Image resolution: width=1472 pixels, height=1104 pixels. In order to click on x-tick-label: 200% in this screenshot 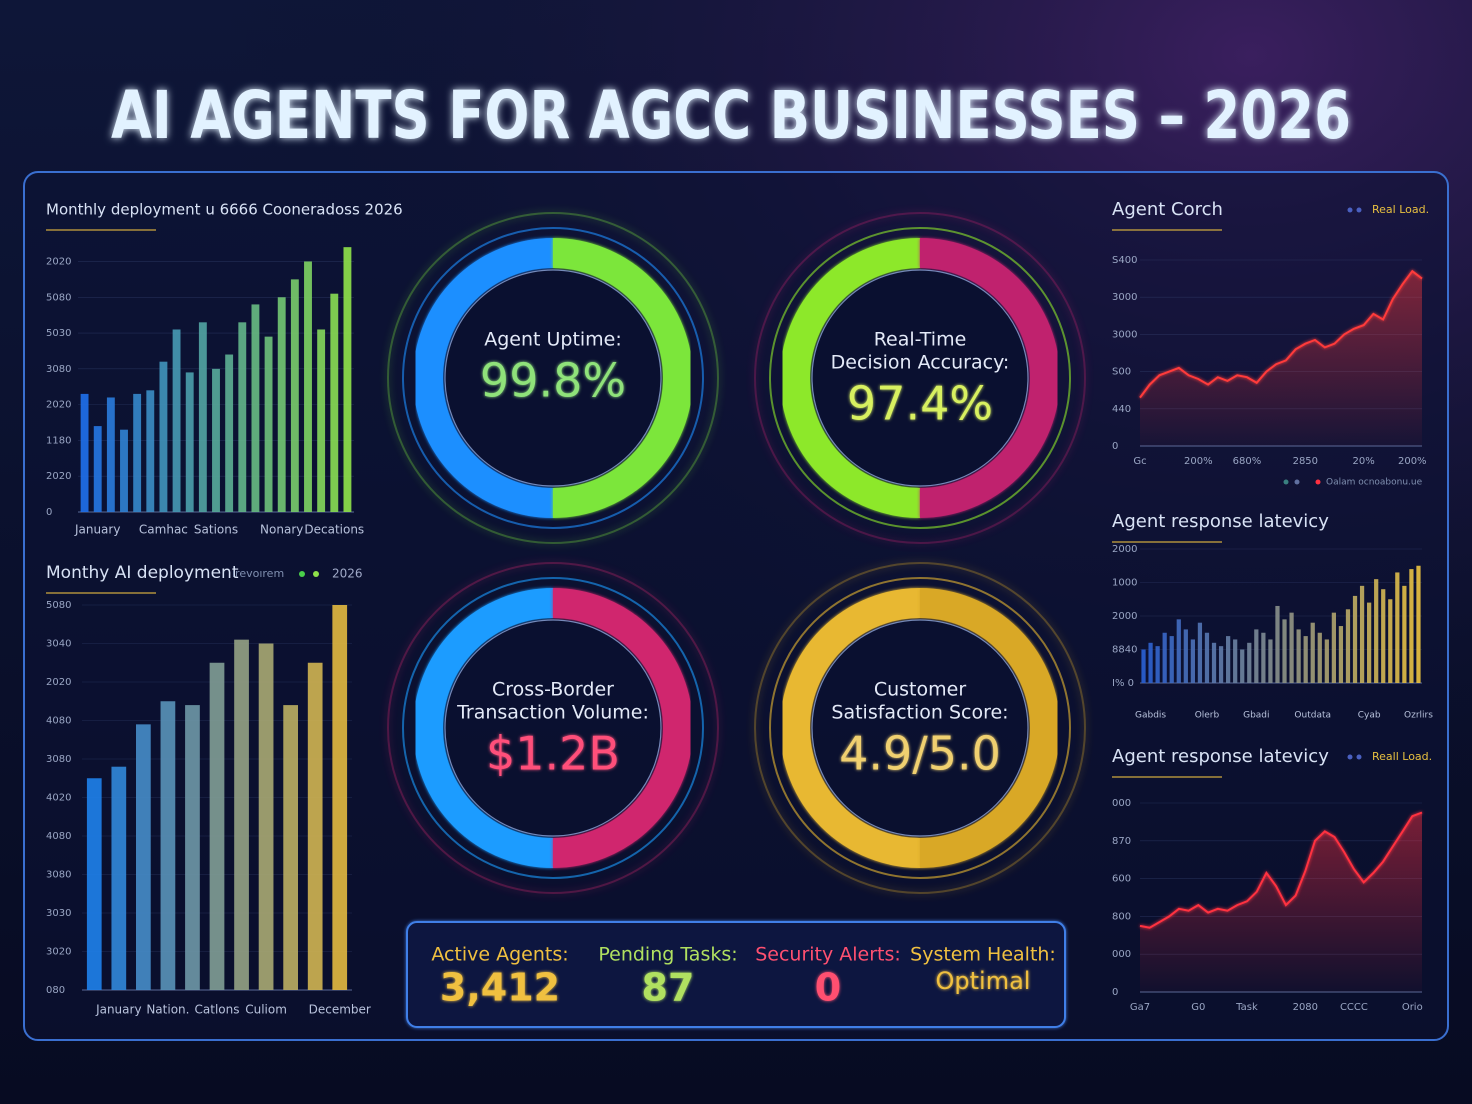, I will do `click(1198, 461)`.